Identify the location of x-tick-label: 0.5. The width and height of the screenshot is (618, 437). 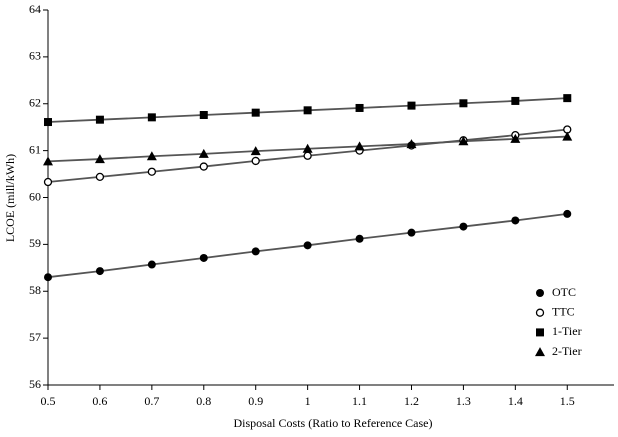
(48, 401).